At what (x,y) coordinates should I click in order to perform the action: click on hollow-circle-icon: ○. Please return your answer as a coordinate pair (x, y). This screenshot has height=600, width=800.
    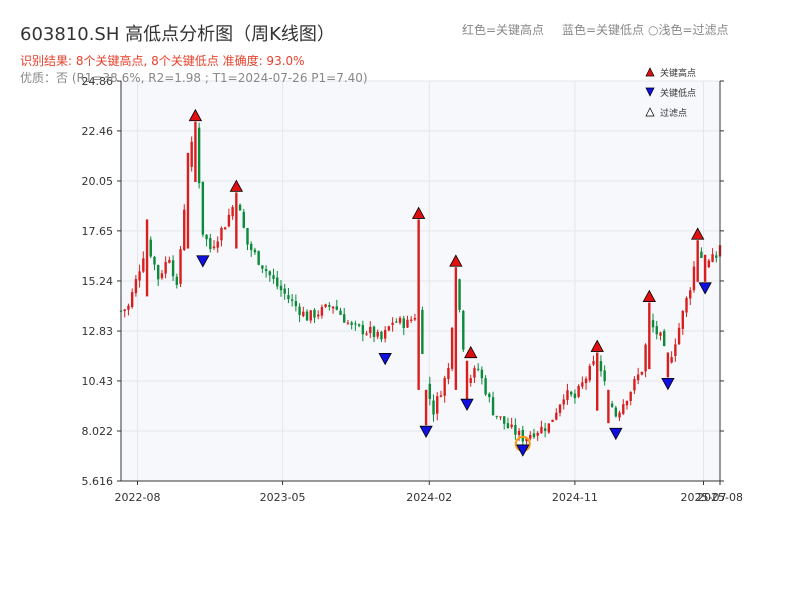
    Looking at the image, I should click on (653, 30).